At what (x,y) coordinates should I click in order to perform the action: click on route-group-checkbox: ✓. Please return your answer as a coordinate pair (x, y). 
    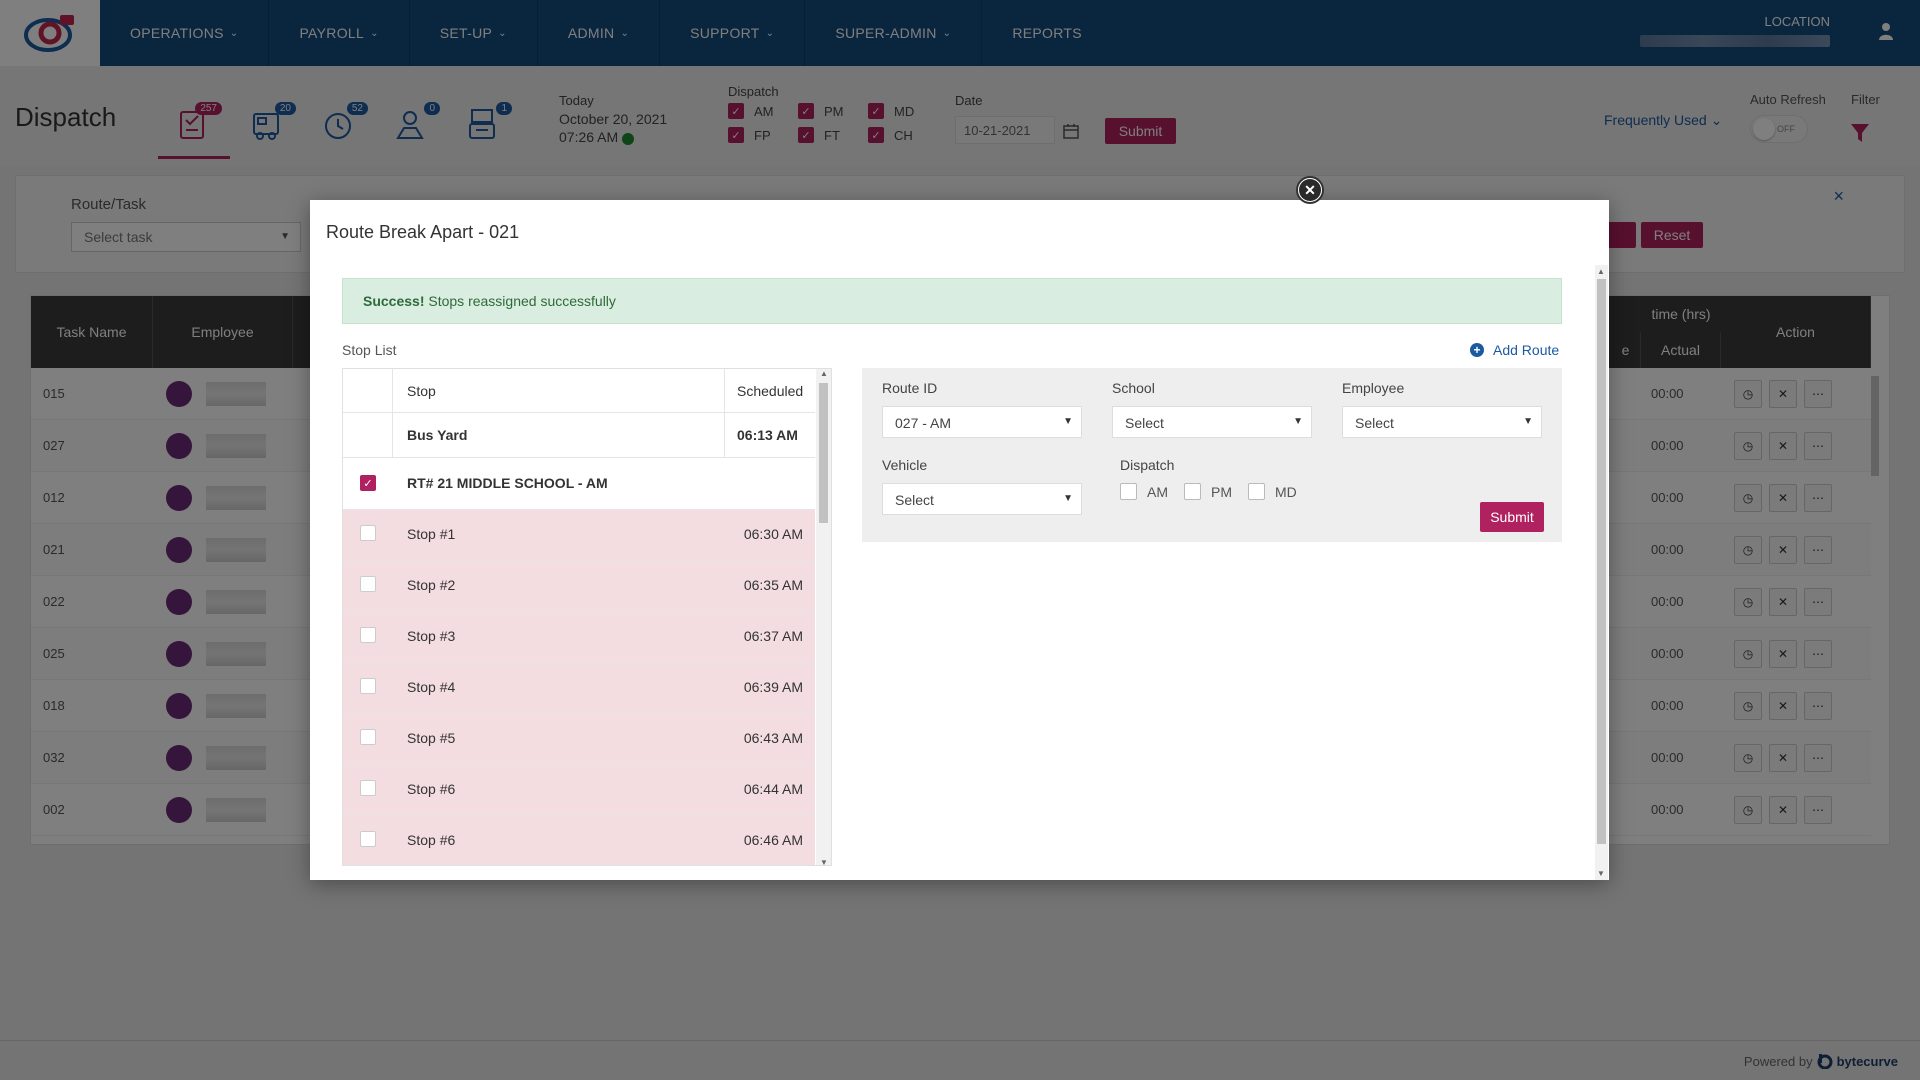
    Looking at the image, I should click on (368, 483).